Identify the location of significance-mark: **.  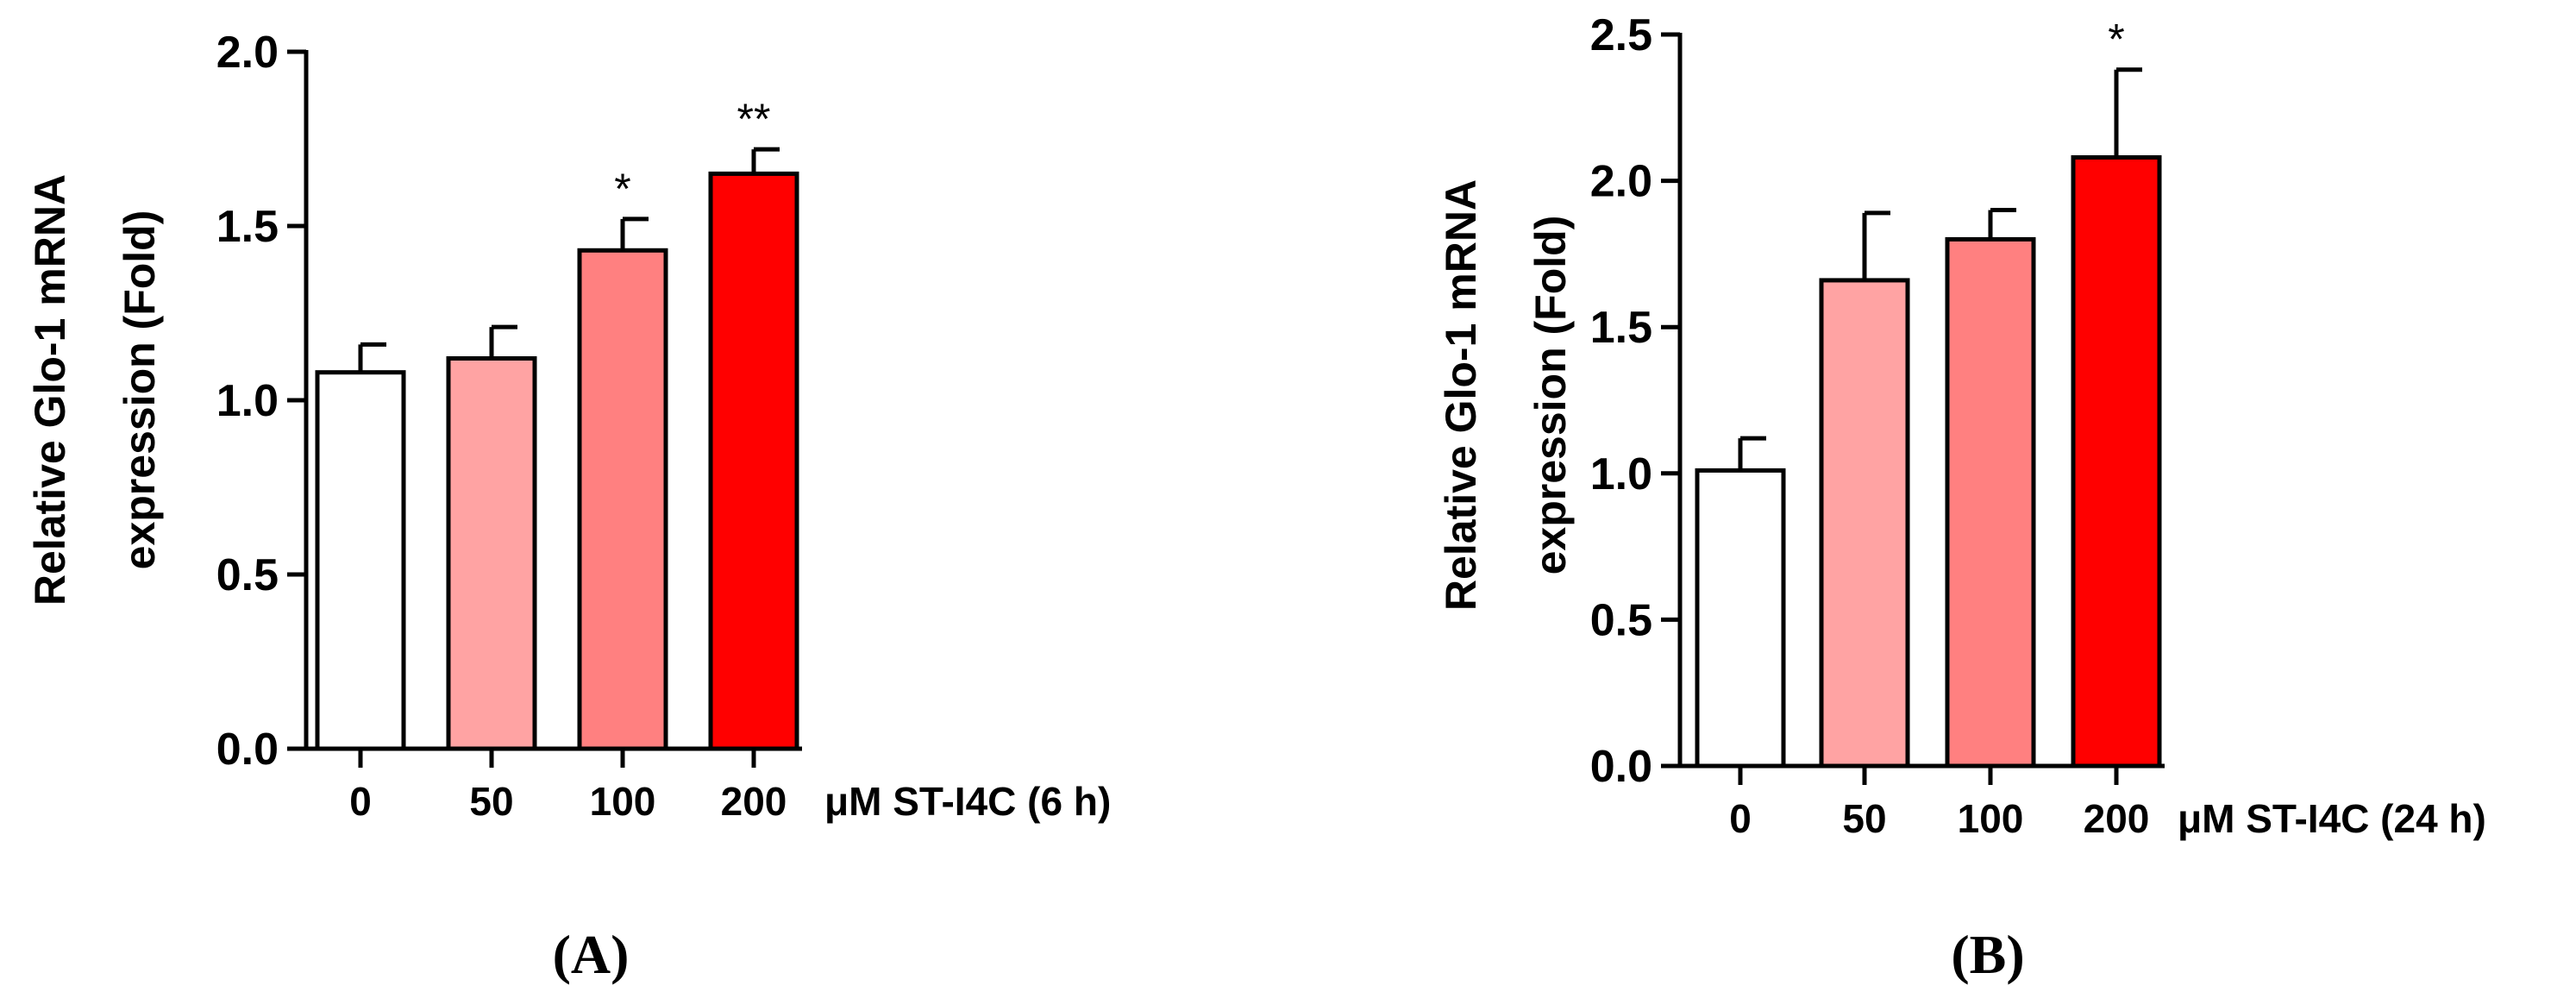
(754, 119).